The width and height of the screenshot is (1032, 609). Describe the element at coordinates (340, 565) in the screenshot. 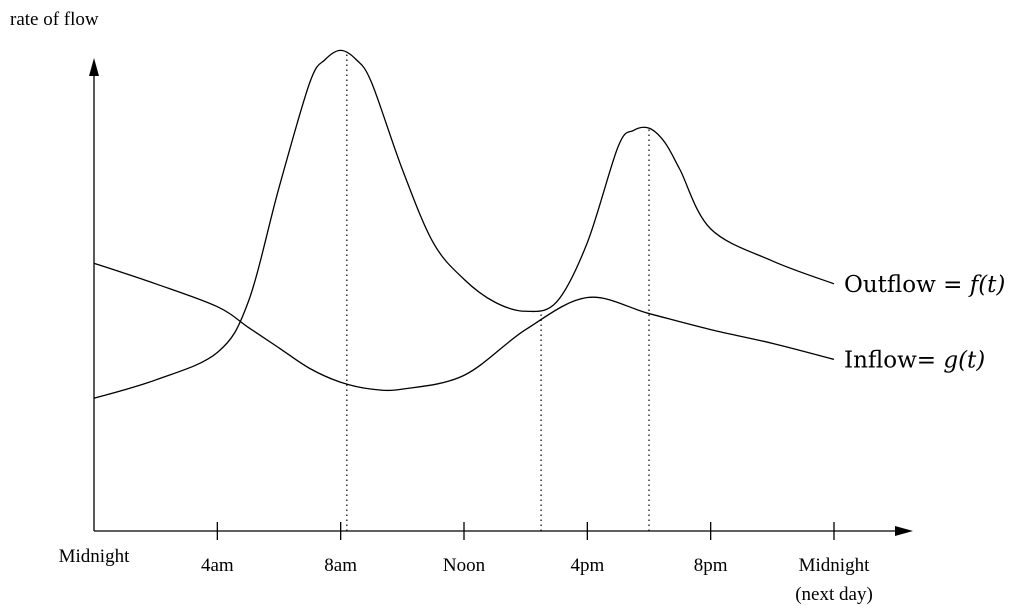

I see `x-tick-label-2: 8am` at that location.